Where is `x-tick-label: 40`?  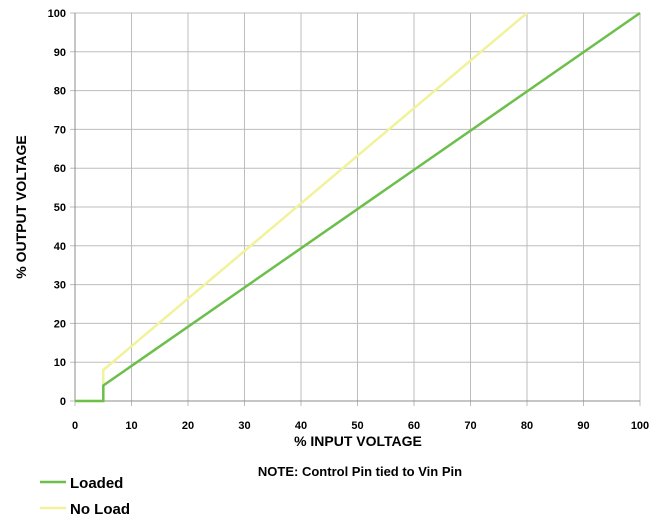 x-tick-label: 40 is located at coordinates (301, 426).